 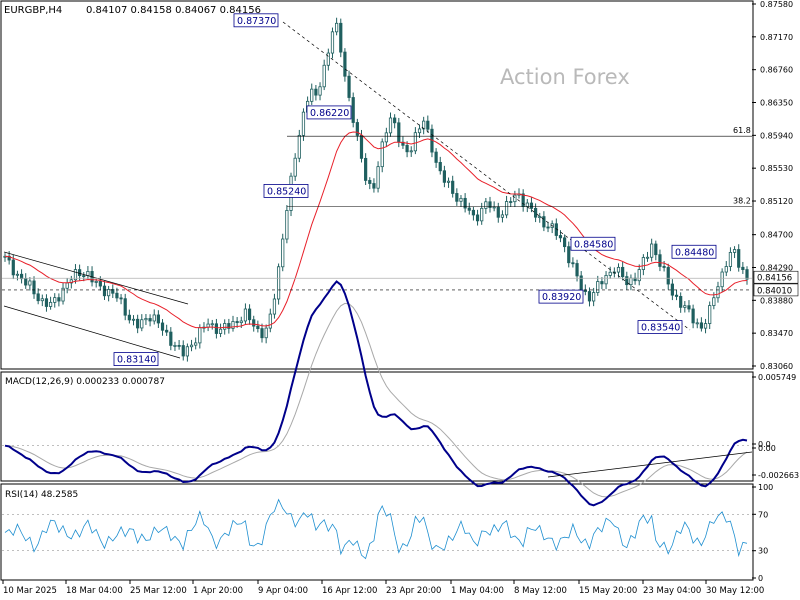 I want to click on fib-label: 61.8, so click(x=742, y=130).